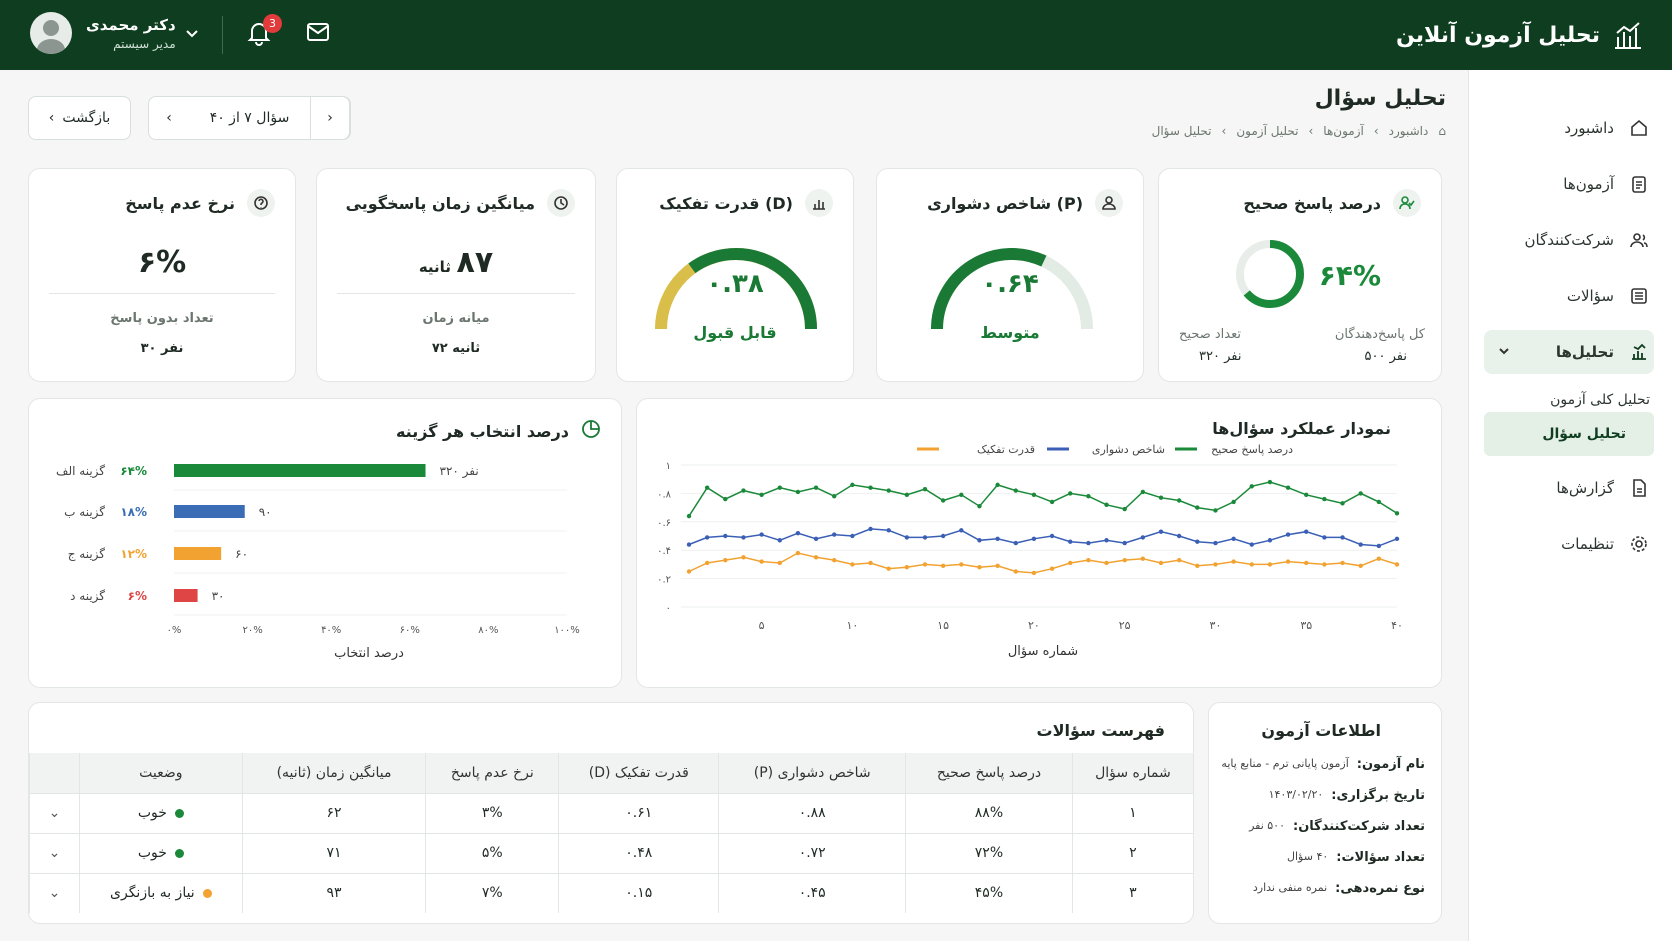 The width and height of the screenshot is (1672, 941). What do you see at coordinates (169, 118) in the screenshot?
I see `chevron-left-icon: ‹` at bounding box center [169, 118].